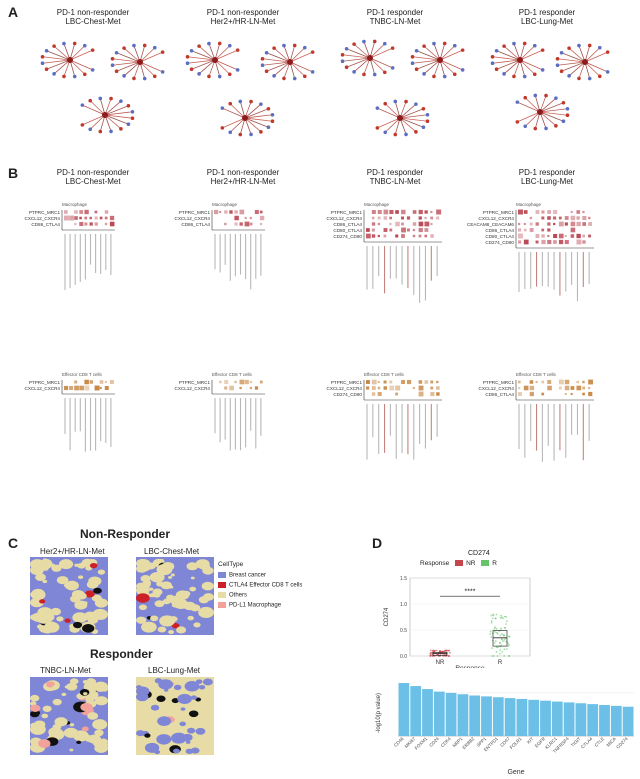  What do you see at coordinates (576, 742) in the screenshot?
I see `x-tick-label: TIGIT` at bounding box center [576, 742].